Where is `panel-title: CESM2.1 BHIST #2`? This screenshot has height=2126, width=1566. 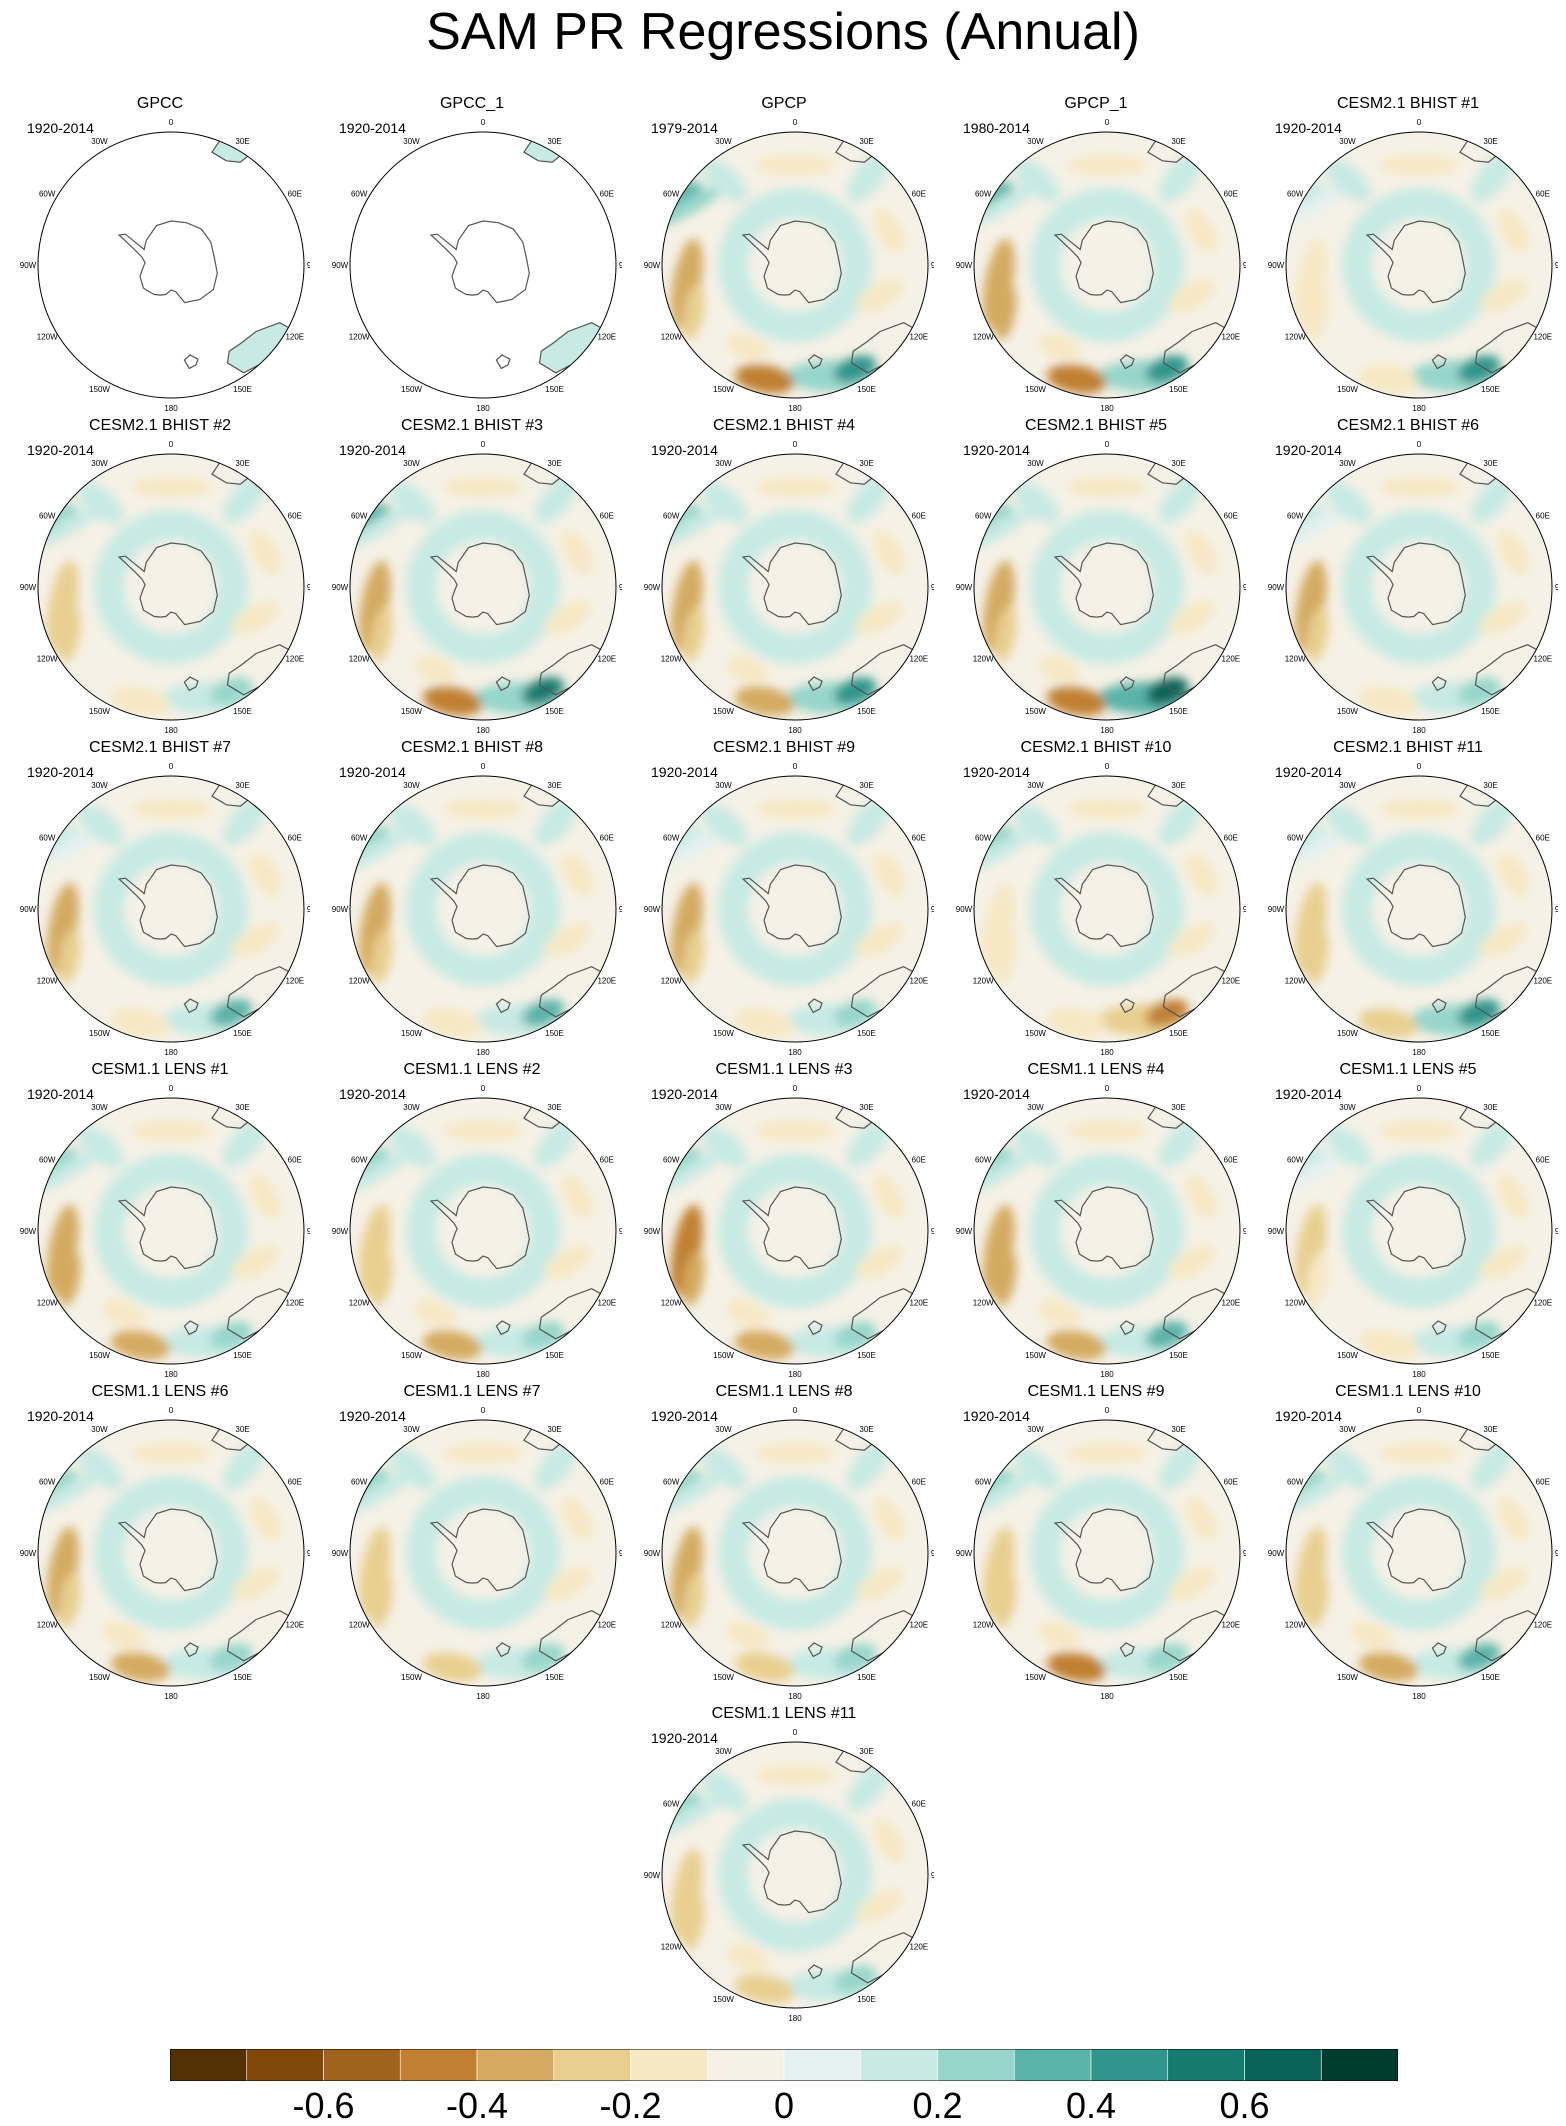 panel-title: CESM2.1 BHIST #2 is located at coordinates (160, 425).